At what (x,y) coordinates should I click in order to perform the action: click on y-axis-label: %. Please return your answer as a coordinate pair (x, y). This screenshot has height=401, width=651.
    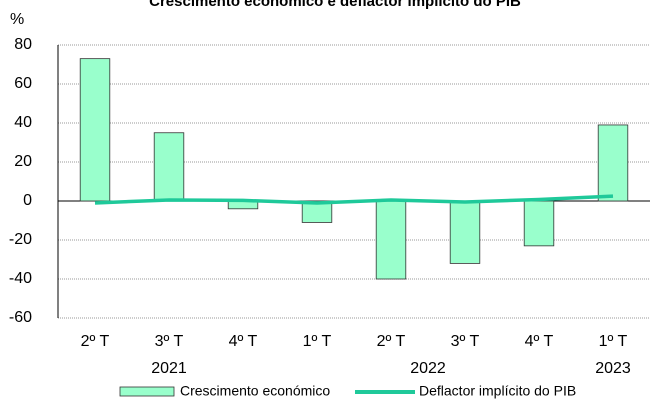
    Looking at the image, I should click on (17, 19).